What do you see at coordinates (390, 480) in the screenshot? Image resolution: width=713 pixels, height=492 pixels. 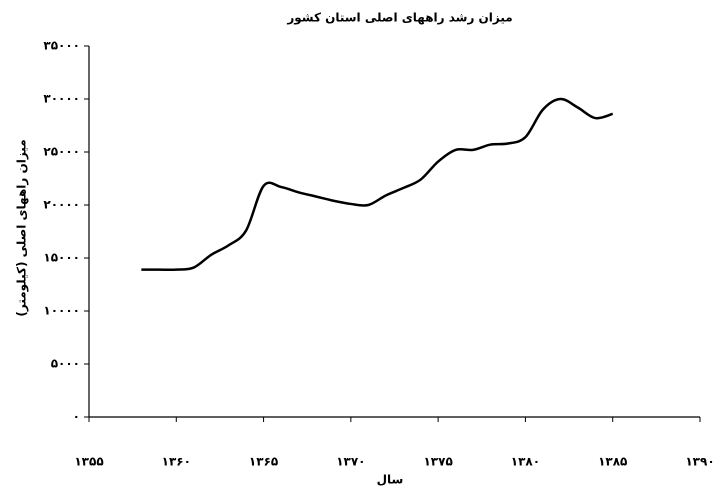 I see `x-axis-label: سال` at bounding box center [390, 480].